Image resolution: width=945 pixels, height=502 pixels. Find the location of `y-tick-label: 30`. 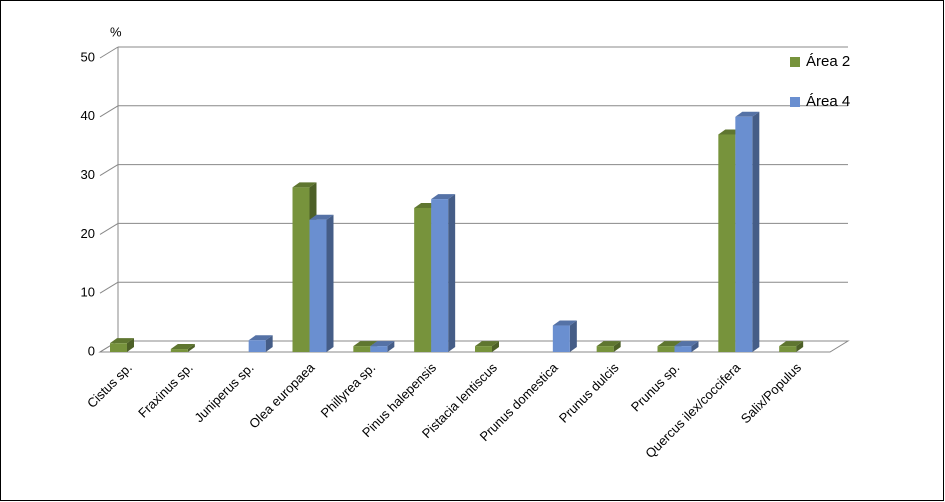

y-tick-label: 30 is located at coordinates (88, 174).